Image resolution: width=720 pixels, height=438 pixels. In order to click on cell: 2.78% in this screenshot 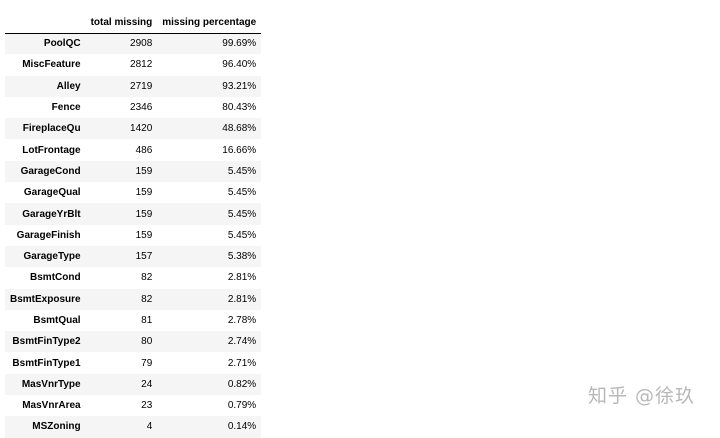, I will do `click(242, 320)`.